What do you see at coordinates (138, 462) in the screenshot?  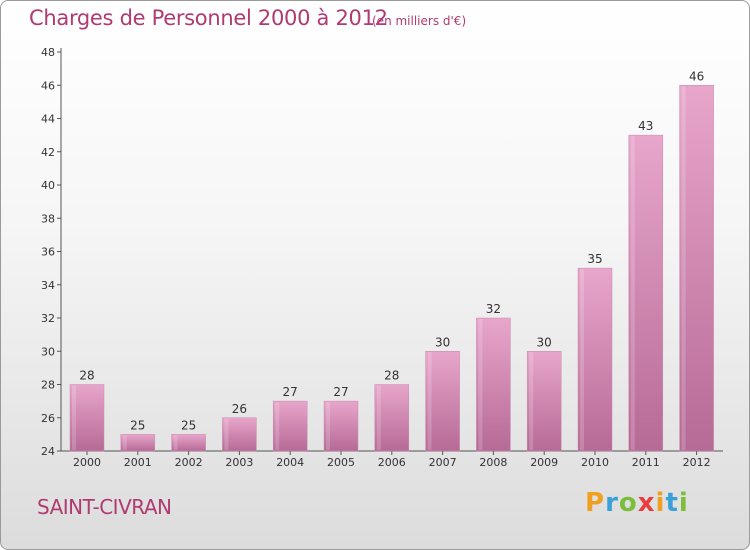 I see `x-tick-label: 2001` at bounding box center [138, 462].